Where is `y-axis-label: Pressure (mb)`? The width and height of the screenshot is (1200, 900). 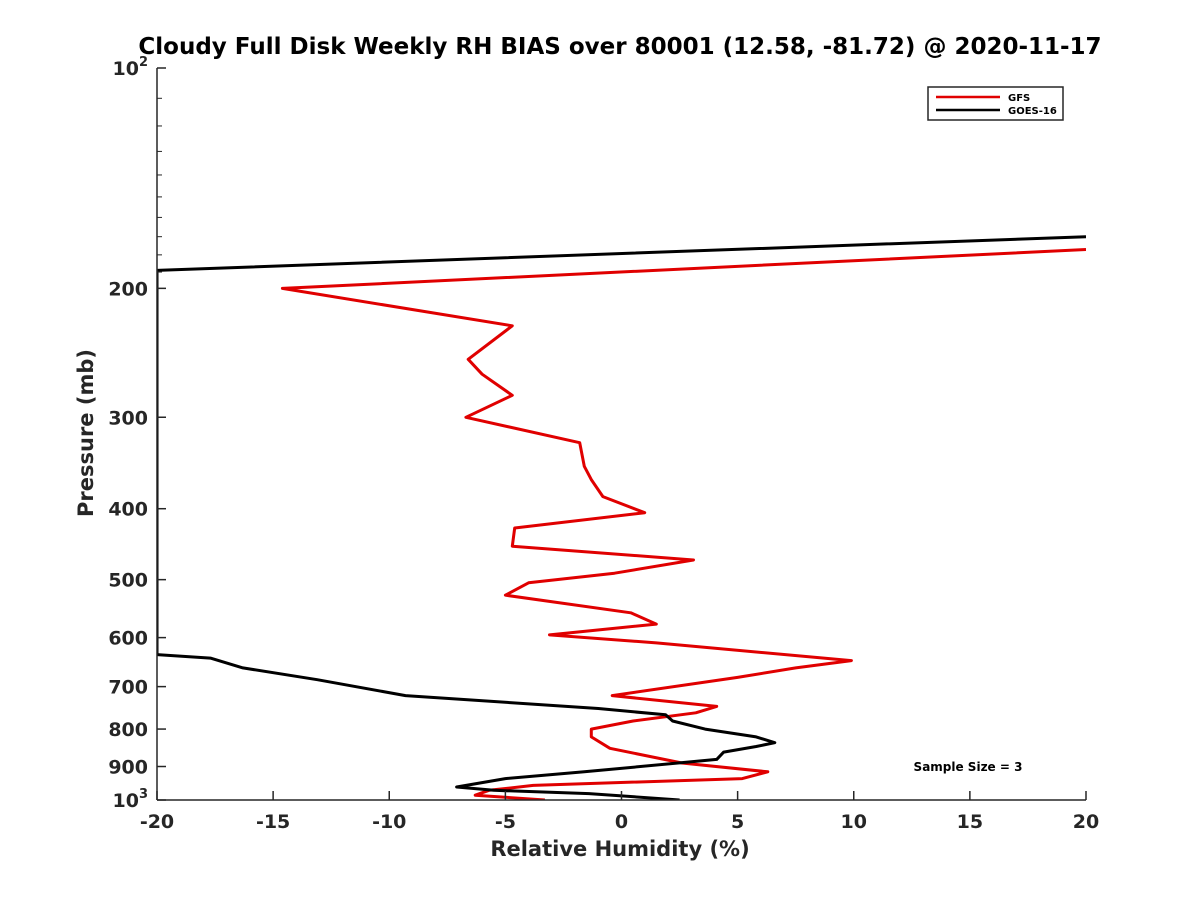 y-axis-label: Pressure (mb) is located at coordinates (86, 433).